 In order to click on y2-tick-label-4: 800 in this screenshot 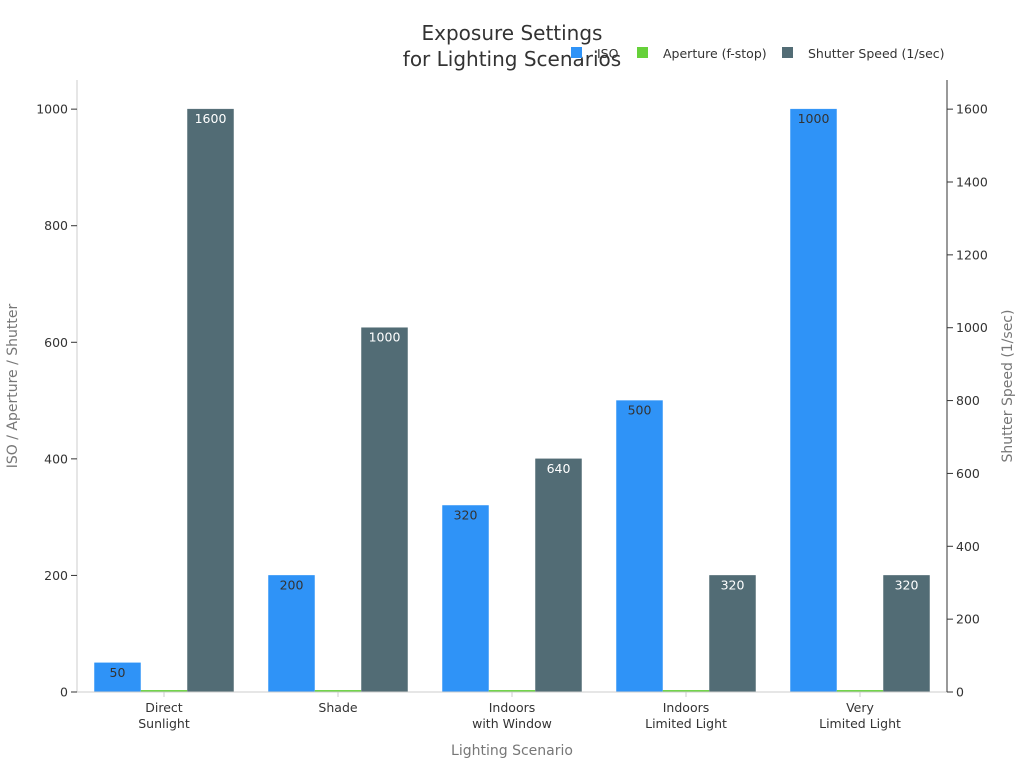, I will do `click(968, 400)`.